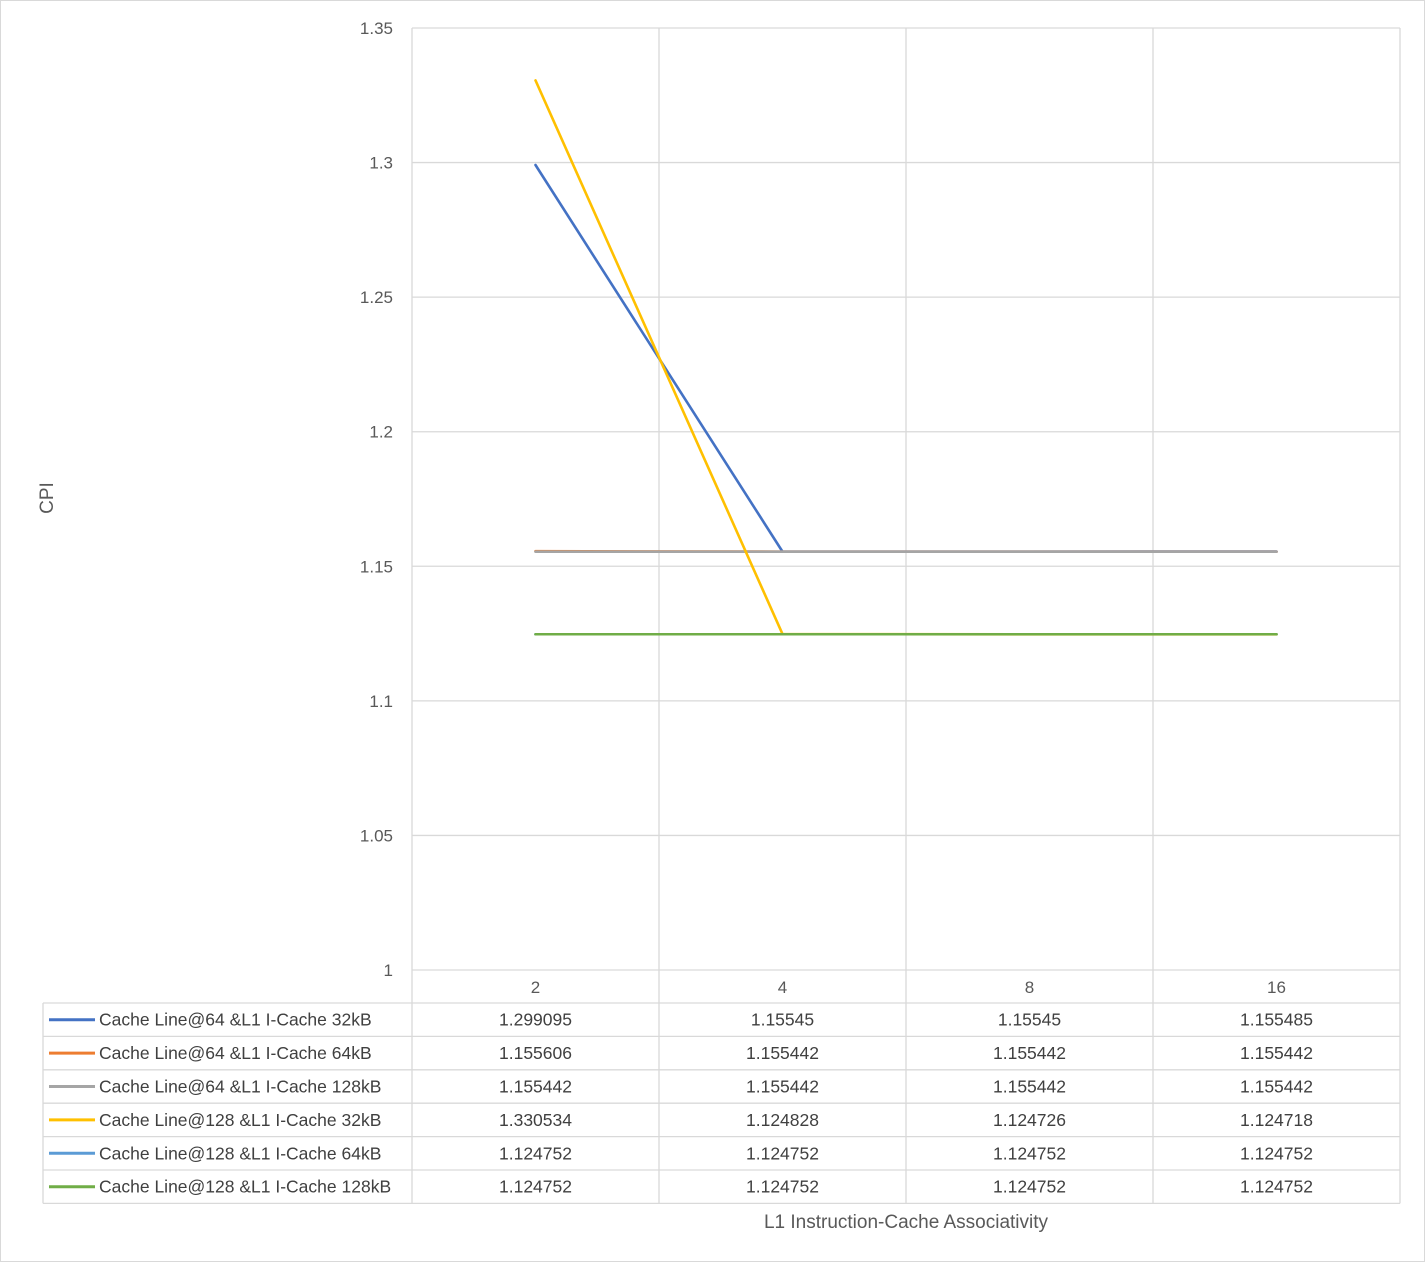 This screenshot has height=1263, width=1425. What do you see at coordinates (240, 1153) in the screenshot?
I see `series-name: Cache Line@128 &L1 I-Cache 64kB` at bounding box center [240, 1153].